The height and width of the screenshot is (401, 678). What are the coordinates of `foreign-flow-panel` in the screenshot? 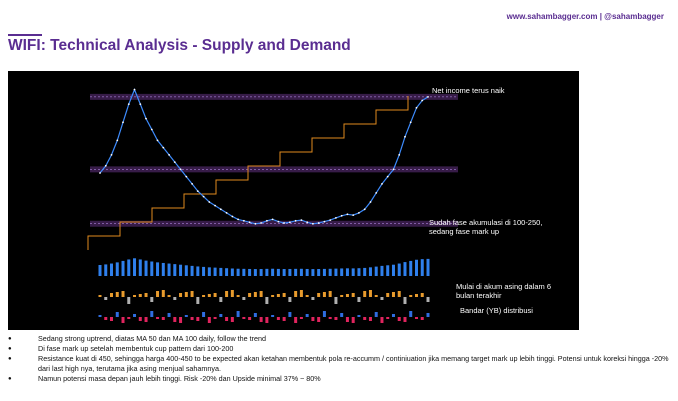 It's located at (264, 297).